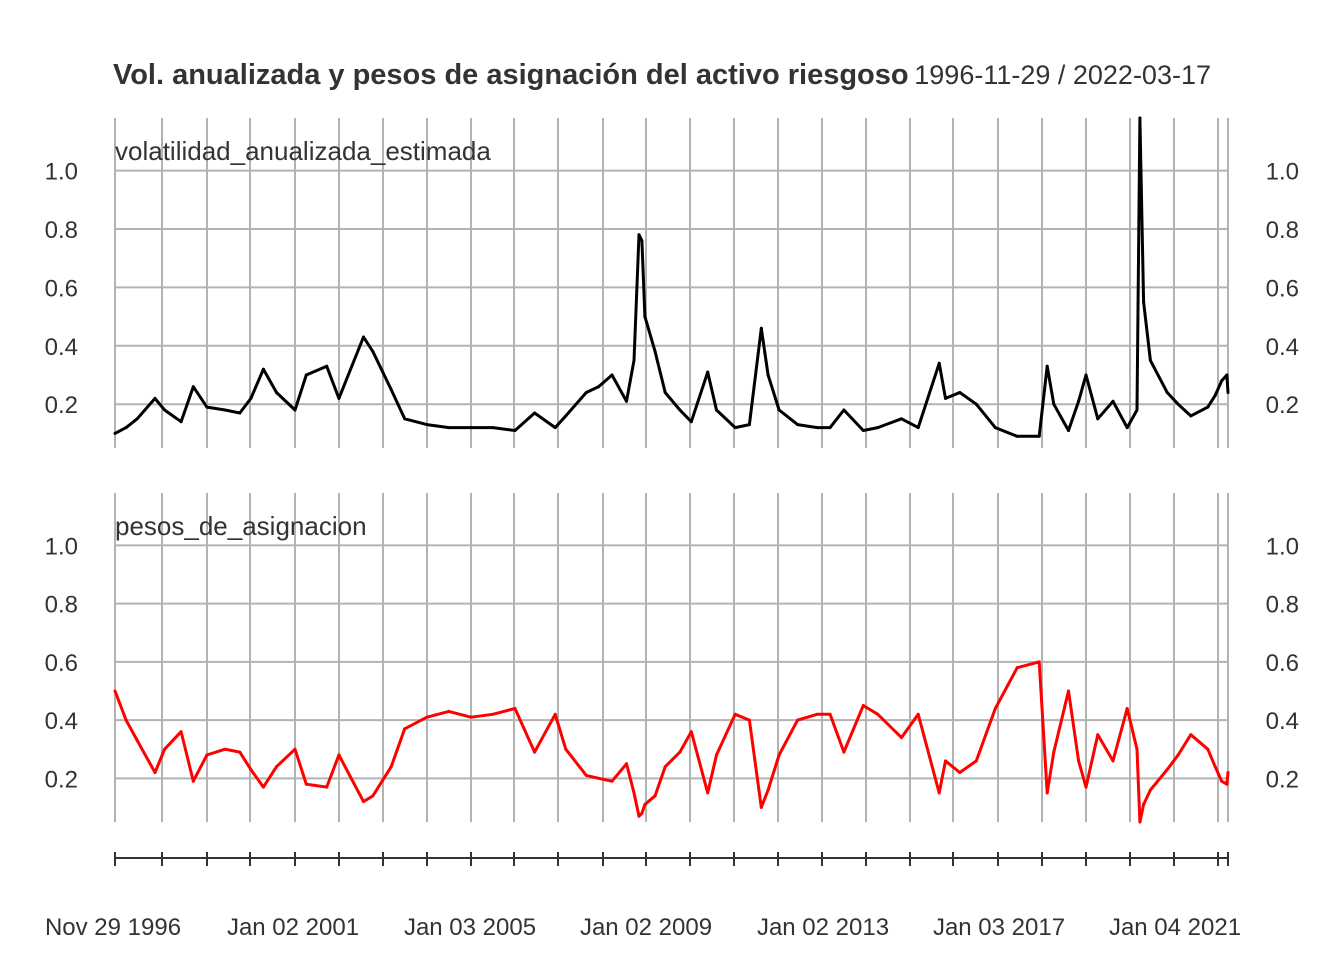 The height and width of the screenshot is (960, 1344). Describe the element at coordinates (1062, 75) in the screenshot. I see `date-range-label: 1996-11-29 / 2022-03-17` at that location.